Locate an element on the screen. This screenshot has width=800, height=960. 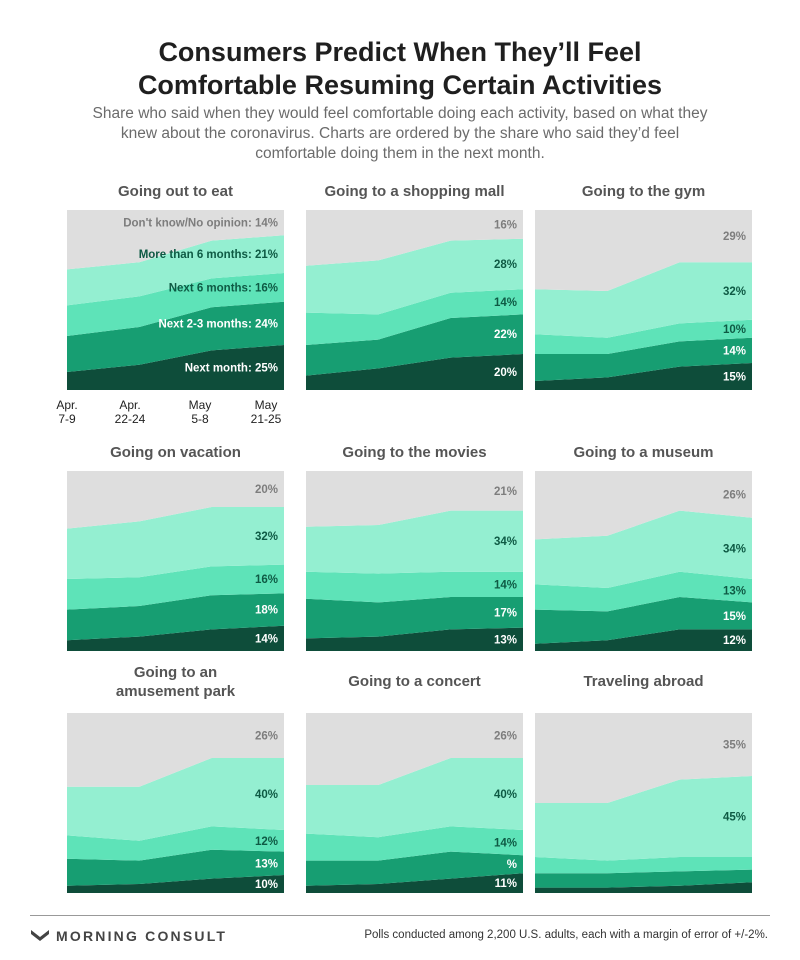
panel-title-line: Going out to eat is located at coordinates (175, 191).